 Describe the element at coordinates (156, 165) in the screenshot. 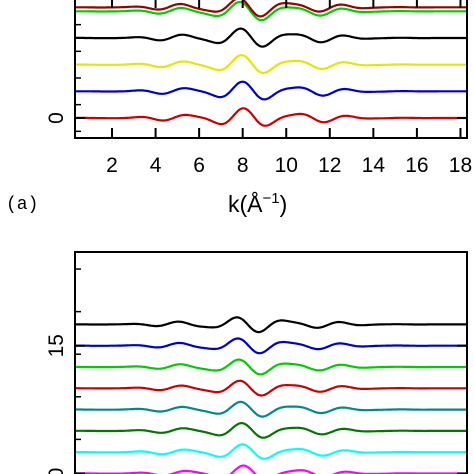

I see `x-tick-label: 4` at that location.